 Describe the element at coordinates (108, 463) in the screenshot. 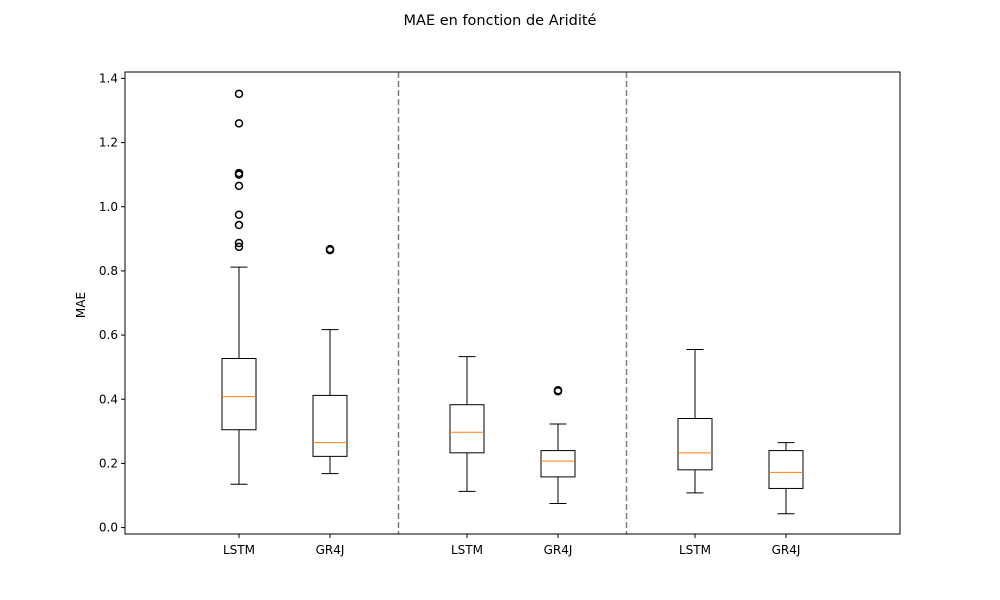

I see `y-tick-label: 0.2` at that location.